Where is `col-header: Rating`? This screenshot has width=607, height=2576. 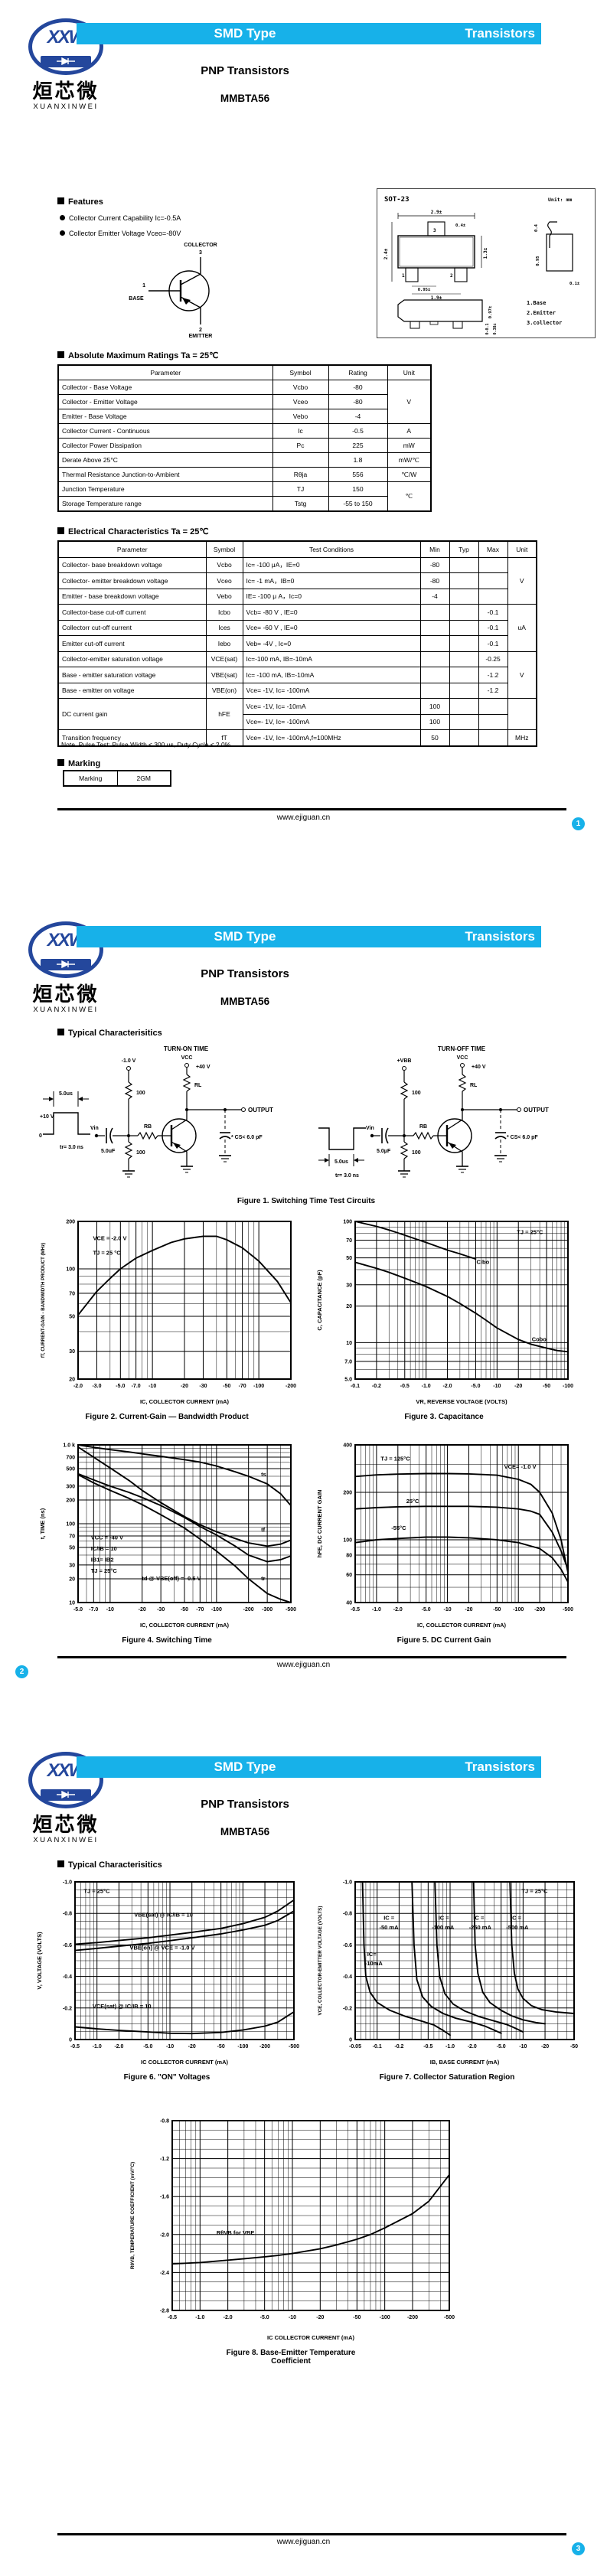
col-header: Rating is located at coordinates (358, 372).